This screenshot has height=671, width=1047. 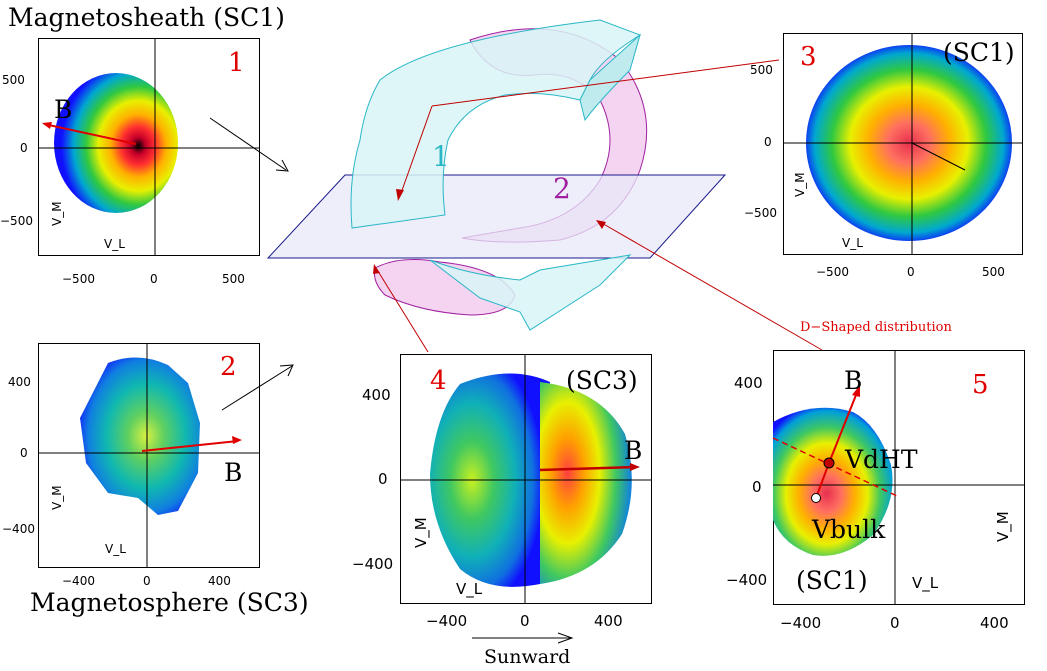 I want to click on panel-5-b-arrow, so click(x=843, y=426).